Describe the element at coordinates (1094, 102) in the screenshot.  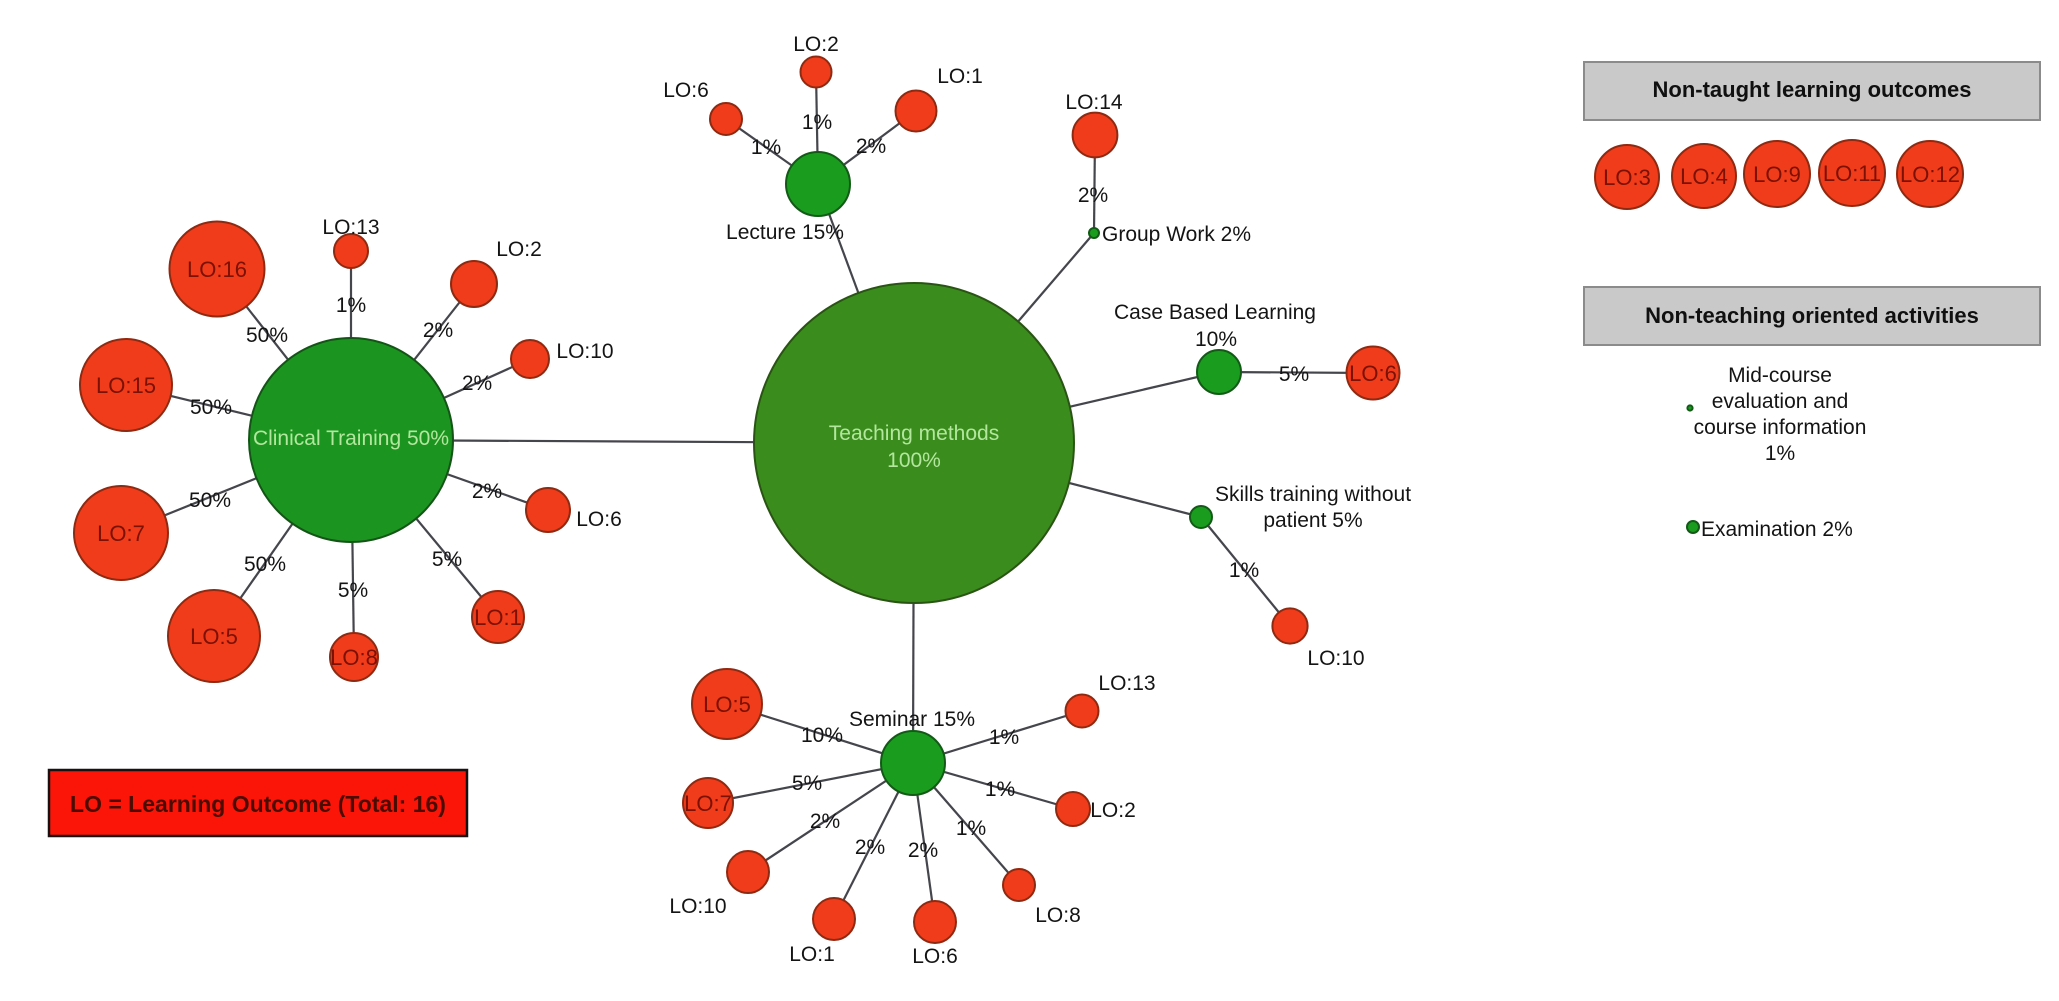
I see `svg-text: LO:14` at that location.